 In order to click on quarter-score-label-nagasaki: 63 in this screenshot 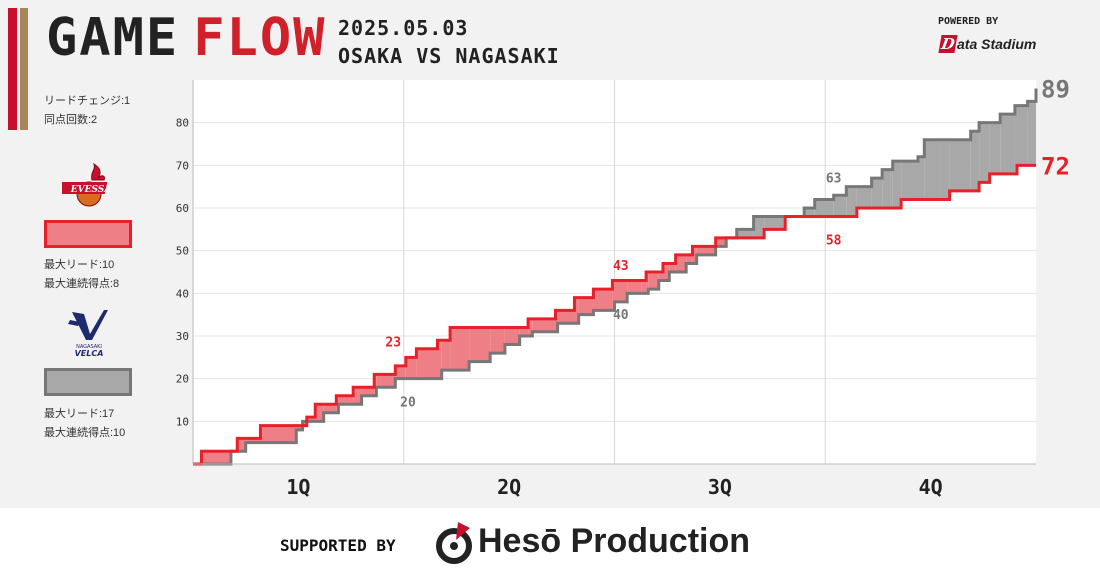, I will do `click(834, 178)`.